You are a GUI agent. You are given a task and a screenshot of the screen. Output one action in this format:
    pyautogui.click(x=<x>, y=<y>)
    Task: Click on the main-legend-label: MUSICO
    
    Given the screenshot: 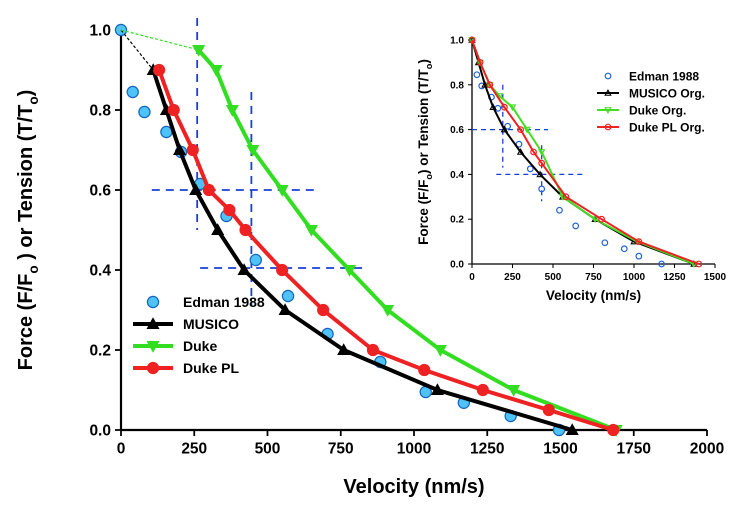 What is the action you would take?
    pyautogui.click(x=211, y=324)
    